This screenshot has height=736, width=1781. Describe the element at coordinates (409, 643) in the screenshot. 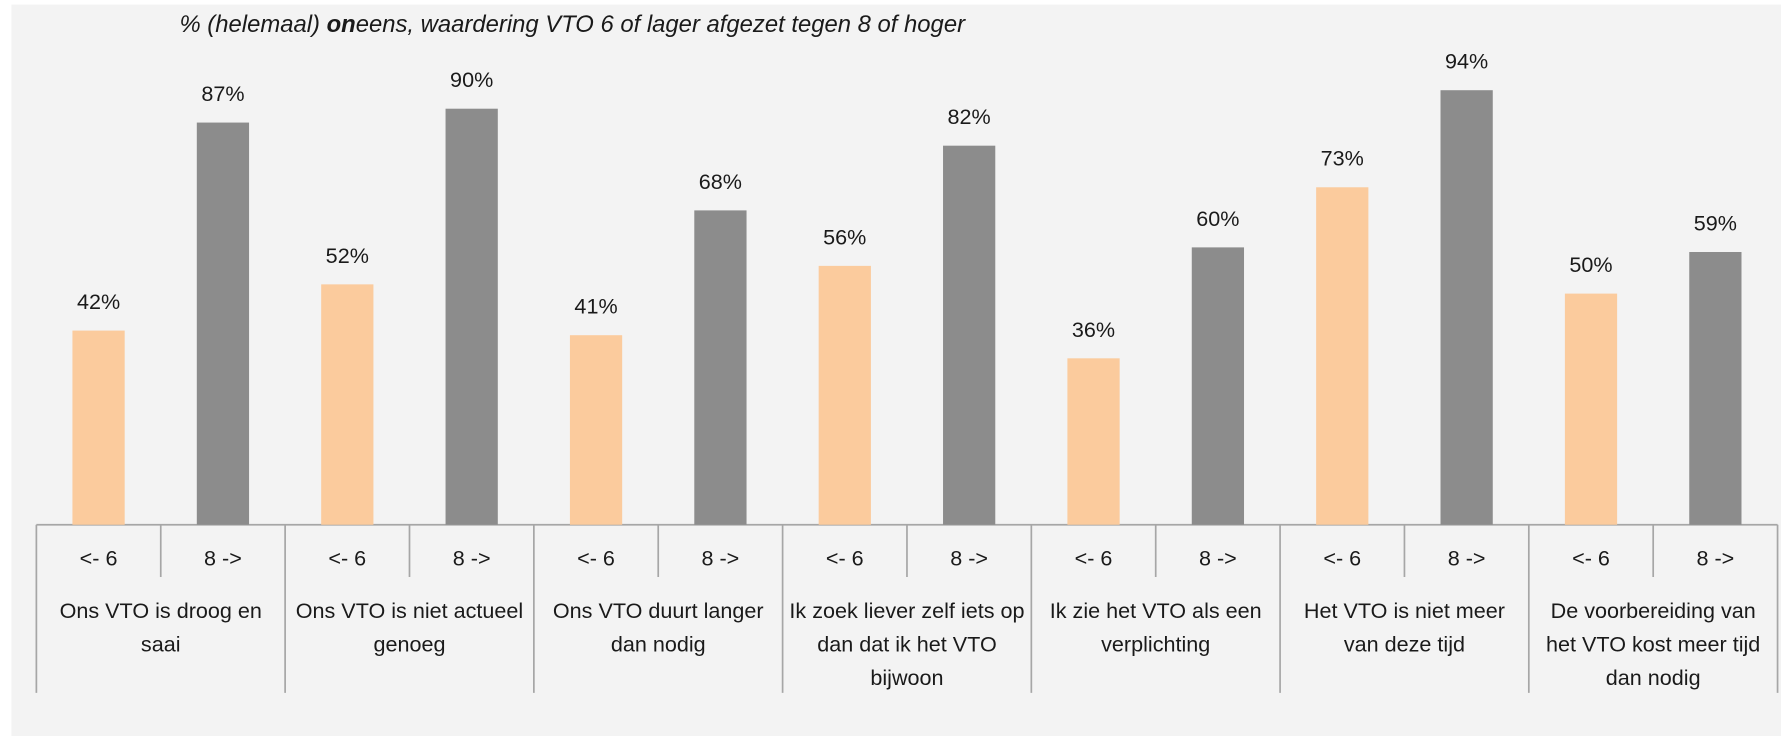

I see `label-line: genoeg` at that location.